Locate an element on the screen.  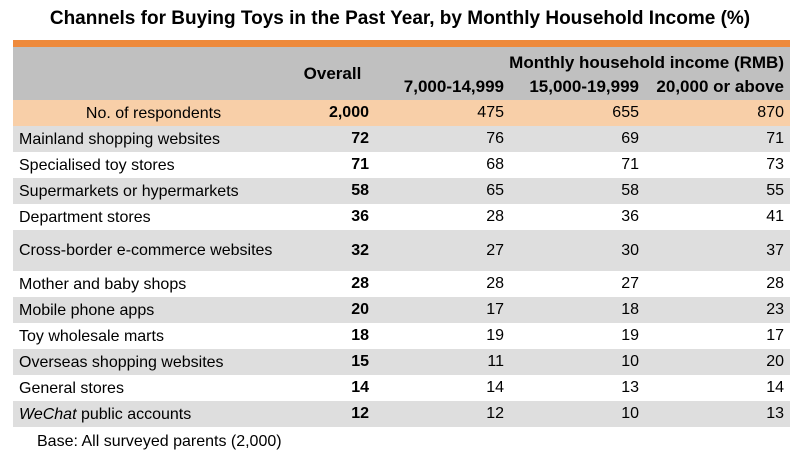
respondents-row: No. of respondents 2,000 475 655 870 is located at coordinates (401, 113).